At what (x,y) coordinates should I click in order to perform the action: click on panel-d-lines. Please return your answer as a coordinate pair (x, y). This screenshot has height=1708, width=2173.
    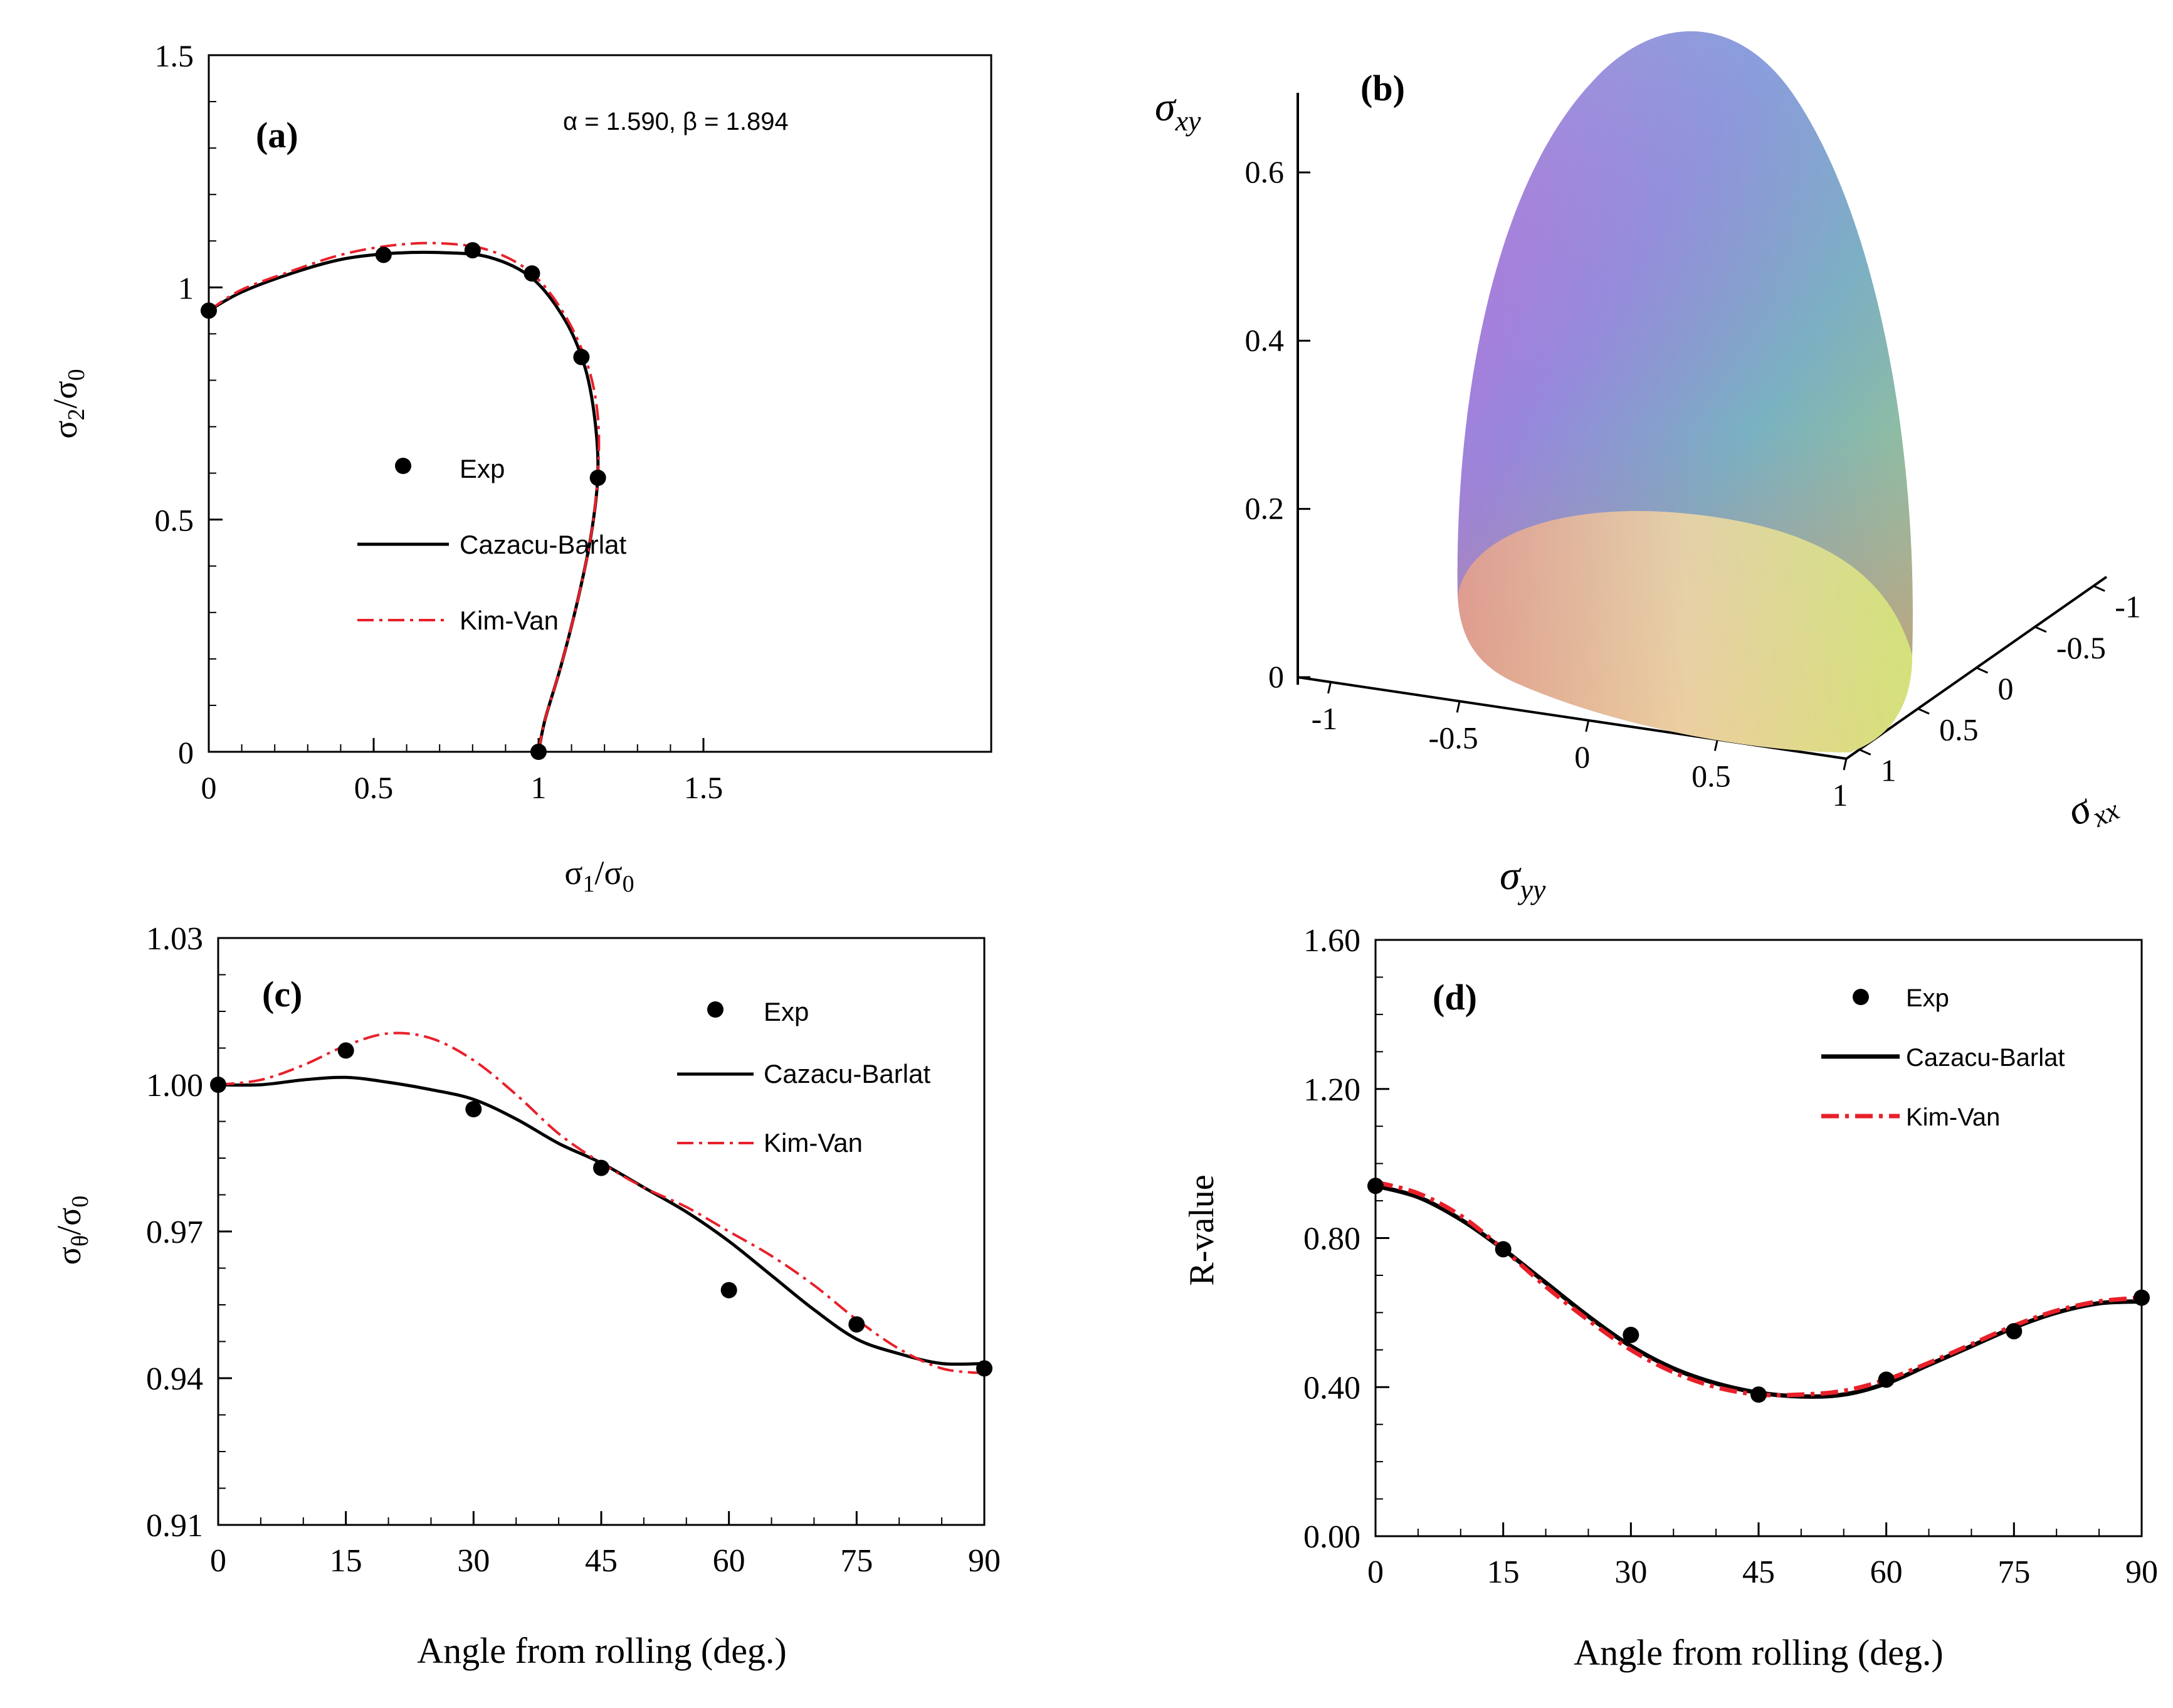
    Looking at the image, I should click on (1758, 1289).